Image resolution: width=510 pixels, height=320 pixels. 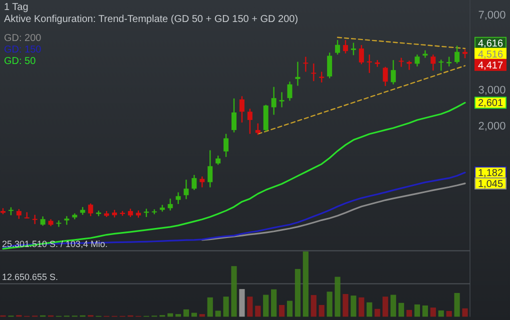 What do you see at coordinates (23, 38) in the screenshot?
I see `text: GD: 200` at bounding box center [23, 38].